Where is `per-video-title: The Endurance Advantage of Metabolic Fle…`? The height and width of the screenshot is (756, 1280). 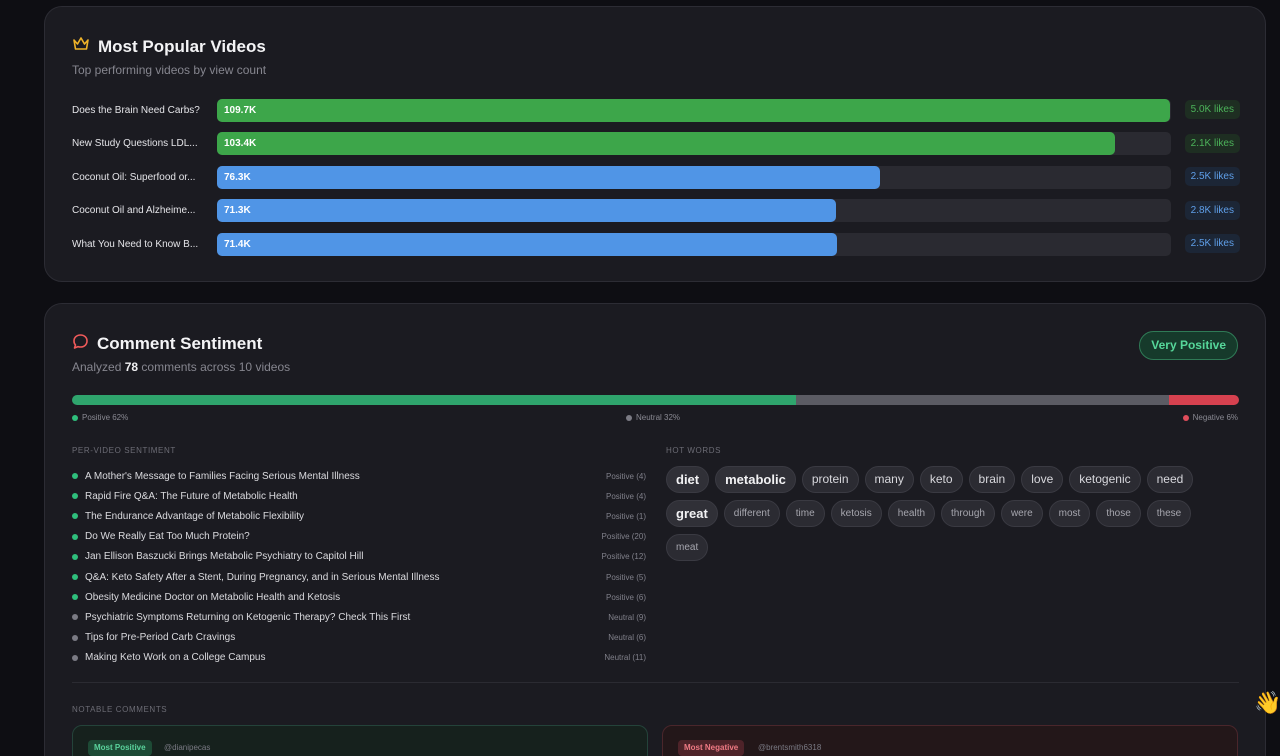 per-video-title: The Endurance Advantage of Metabolic Fle… is located at coordinates (195, 516).